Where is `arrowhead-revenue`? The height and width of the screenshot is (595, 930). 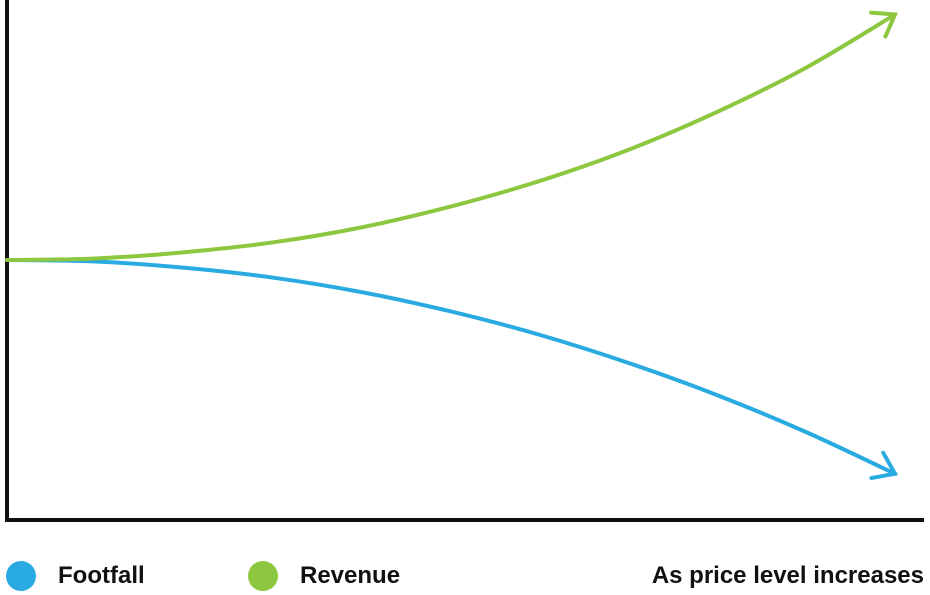
arrowhead-revenue is located at coordinates (883, 24).